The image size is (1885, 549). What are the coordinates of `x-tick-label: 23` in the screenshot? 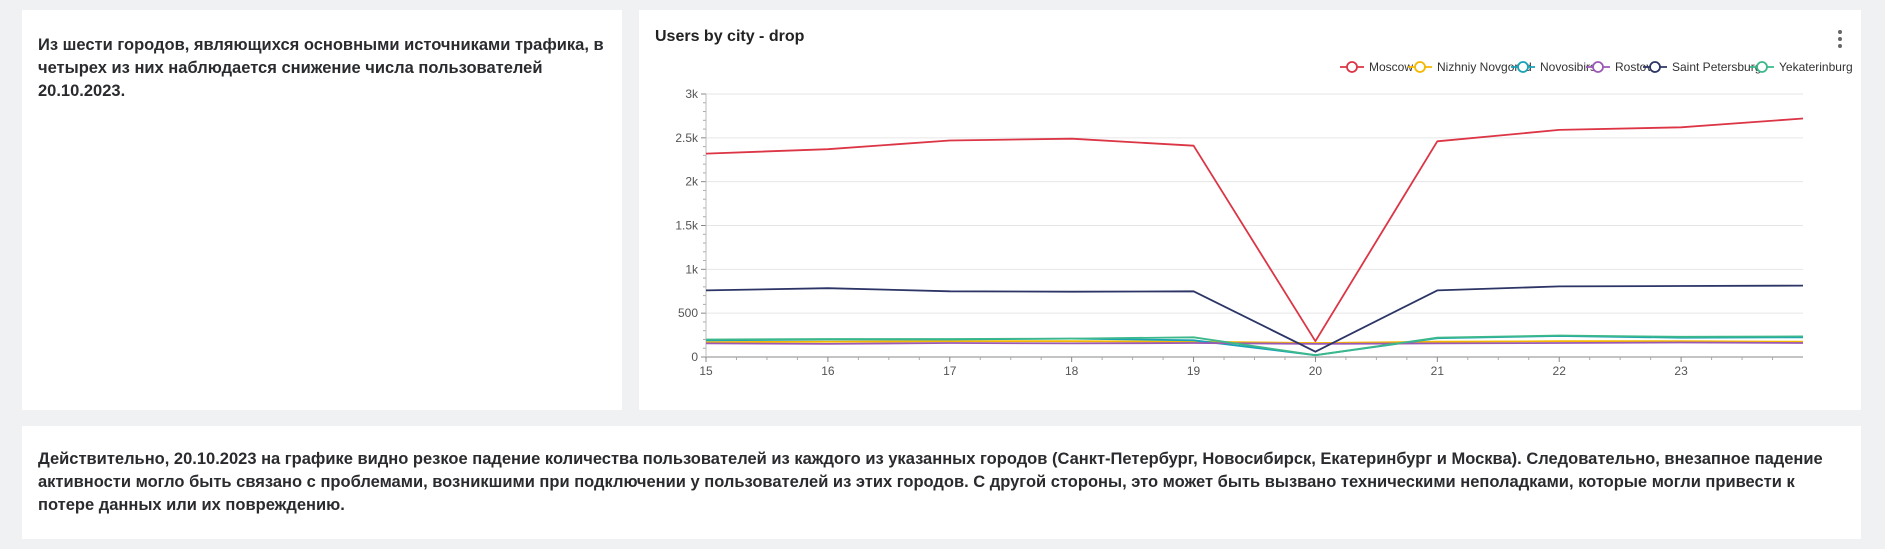 It's located at (1681, 371).